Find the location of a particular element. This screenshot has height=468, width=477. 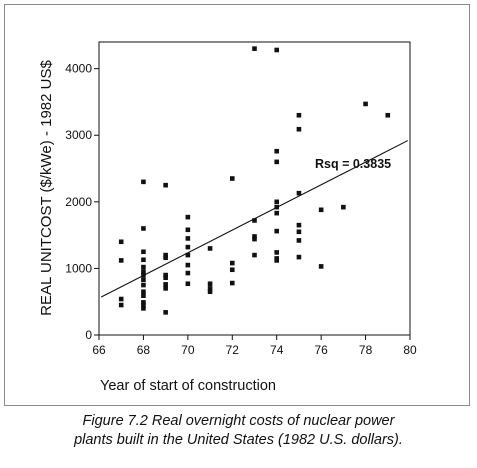

x-tick-label: 74 is located at coordinates (277, 350).